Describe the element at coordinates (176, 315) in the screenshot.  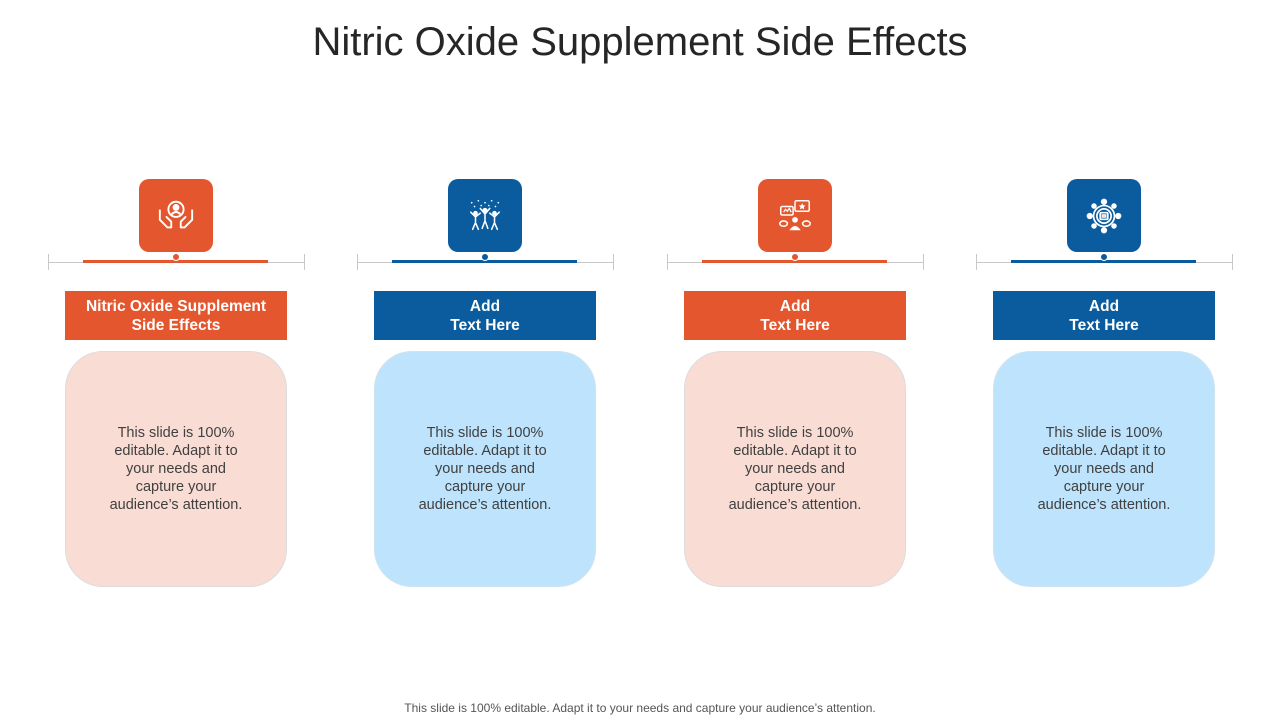
I see `column-label: Nitric Oxide Supplement Side Effects` at that location.